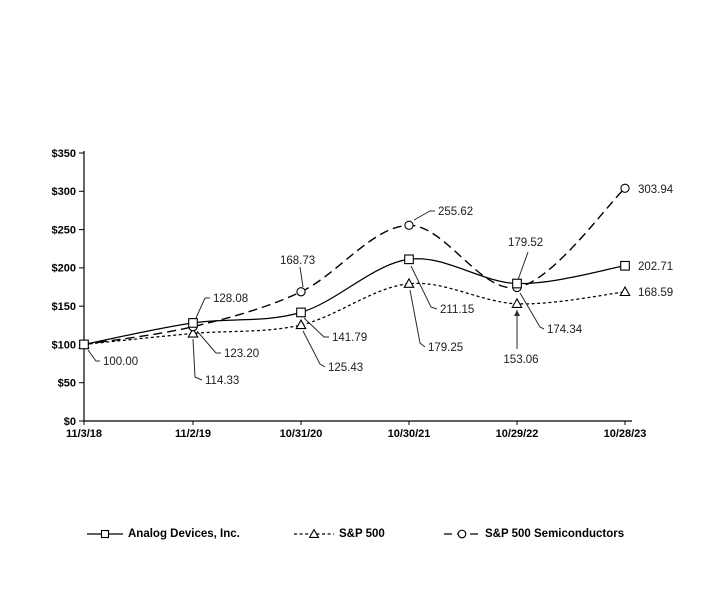  Describe the element at coordinates (193, 434) in the screenshot. I see `x-tick-label: 11/2/19` at that location.